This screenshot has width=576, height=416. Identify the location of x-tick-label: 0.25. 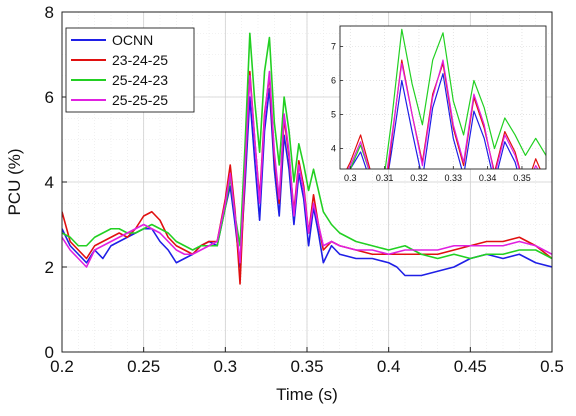
(143, 366).